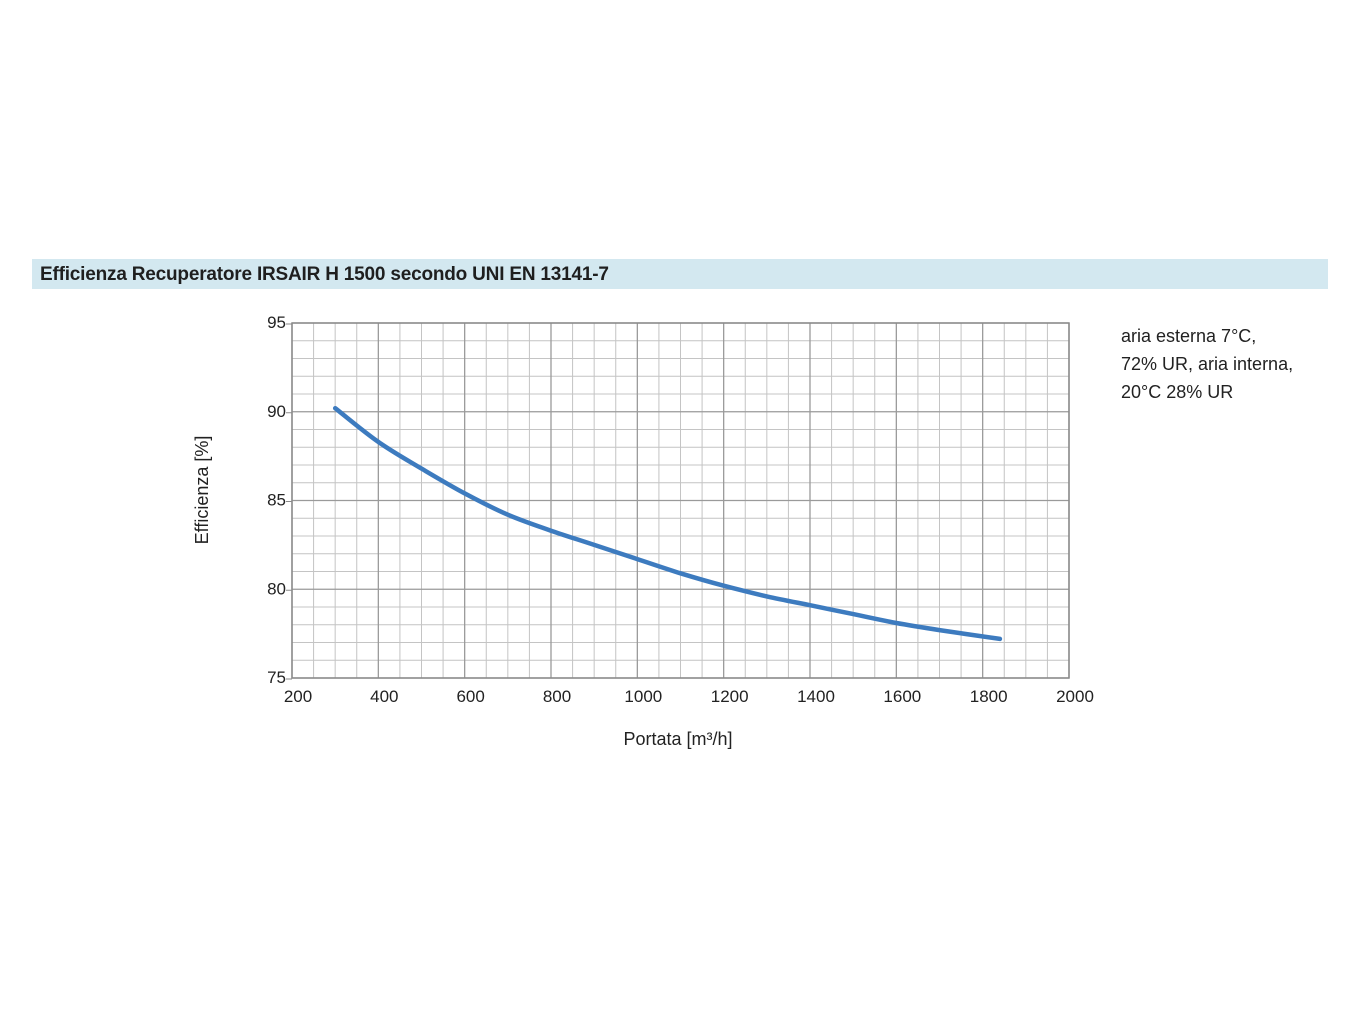  I want to click on series-layer, so click(667, 523).